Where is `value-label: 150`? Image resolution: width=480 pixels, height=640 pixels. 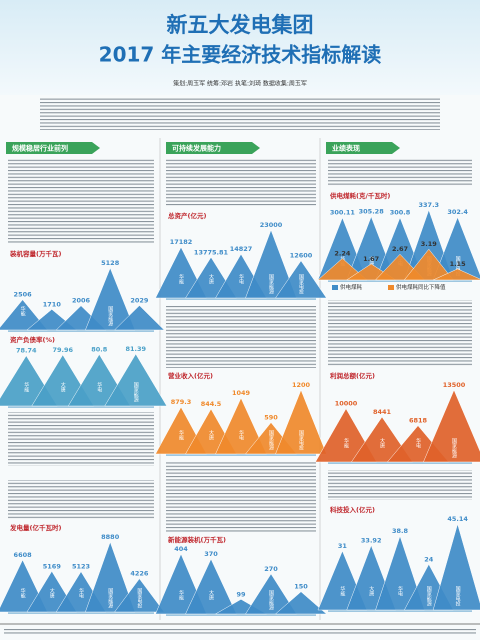 value-label: 150 is located at coordinates (301, 587).